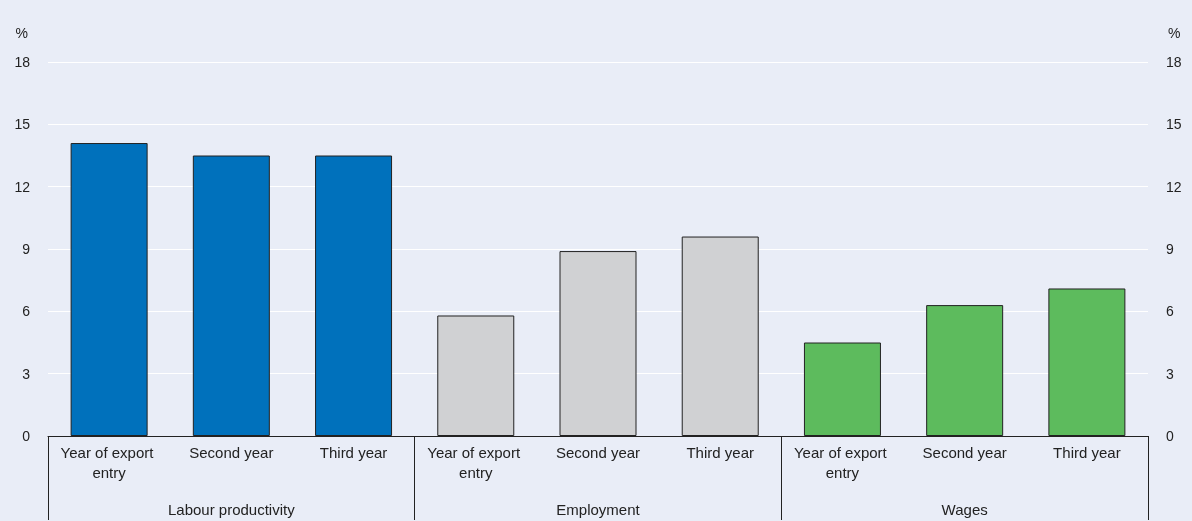 The width and height of the screenshot is (1192, 521). Describe the element at coordinates (1174, 186) in the screenshot. I see `y2-tick-label: 12` at that location.